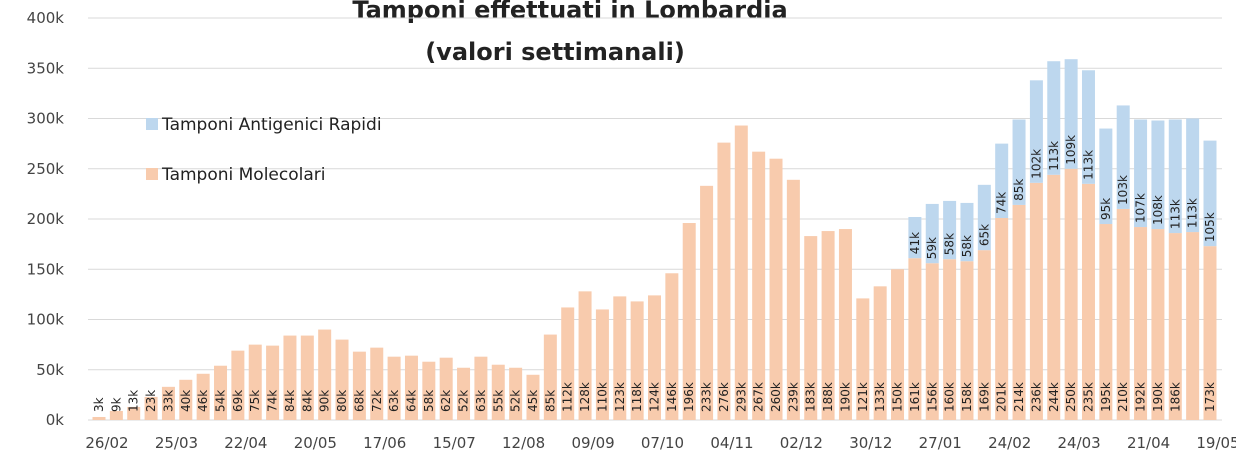 Image resolution: width=1236 pixels, height=462 pixels. Describe the element at coordinates (1158, 210) in the screenshot. I see `data-label: 108k` at that location.